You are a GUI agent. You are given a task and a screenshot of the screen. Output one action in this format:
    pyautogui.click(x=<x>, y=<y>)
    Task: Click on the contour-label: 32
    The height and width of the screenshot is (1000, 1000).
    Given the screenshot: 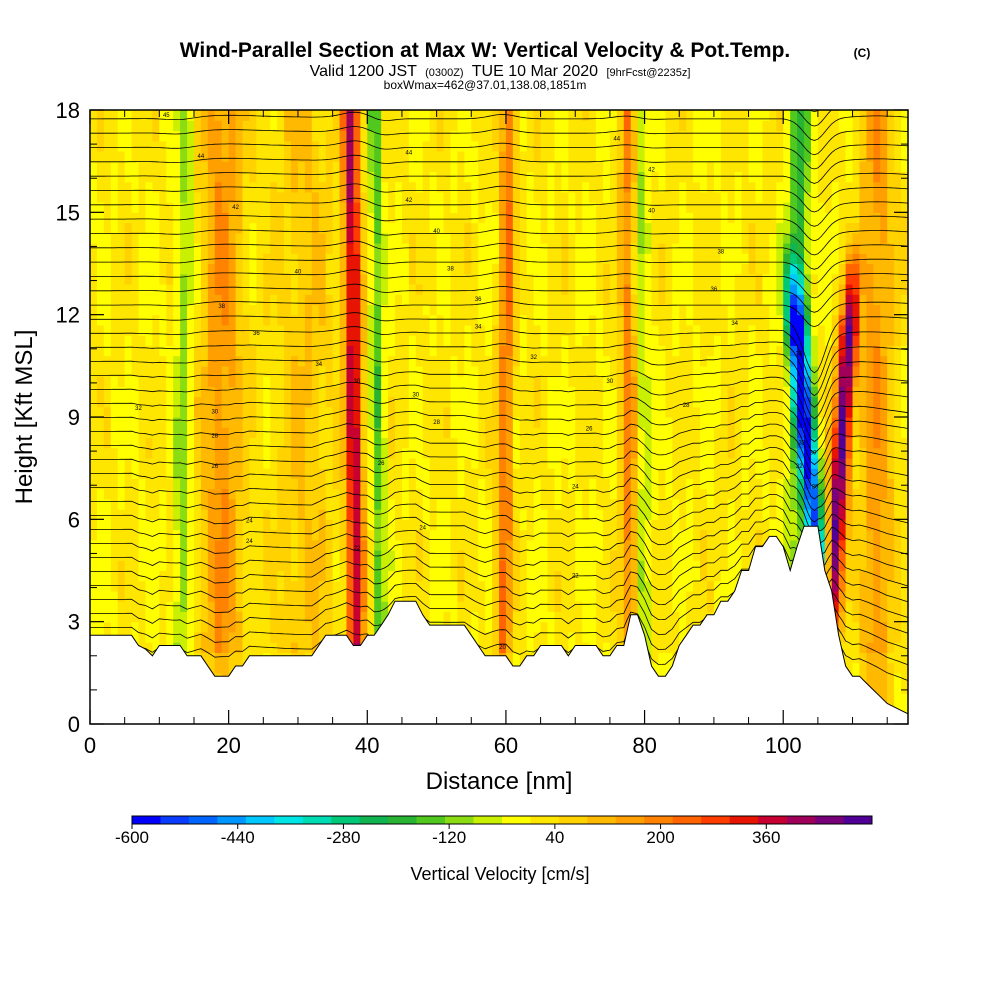 What is the action you would take?
    pyautogui.click(x=533, y=358)
    